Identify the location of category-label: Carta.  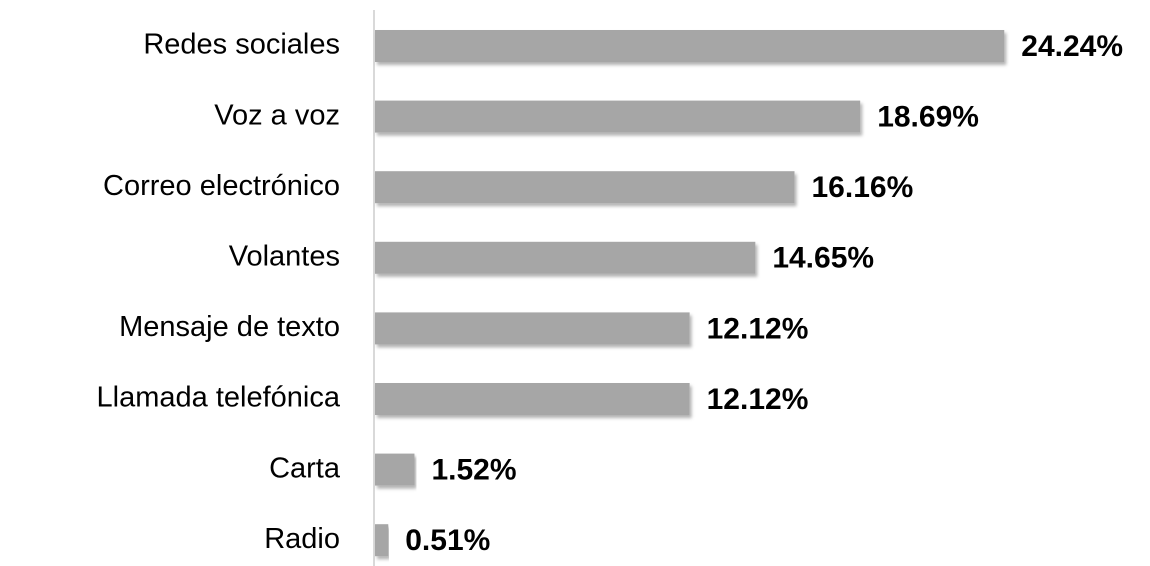
(305, 468).